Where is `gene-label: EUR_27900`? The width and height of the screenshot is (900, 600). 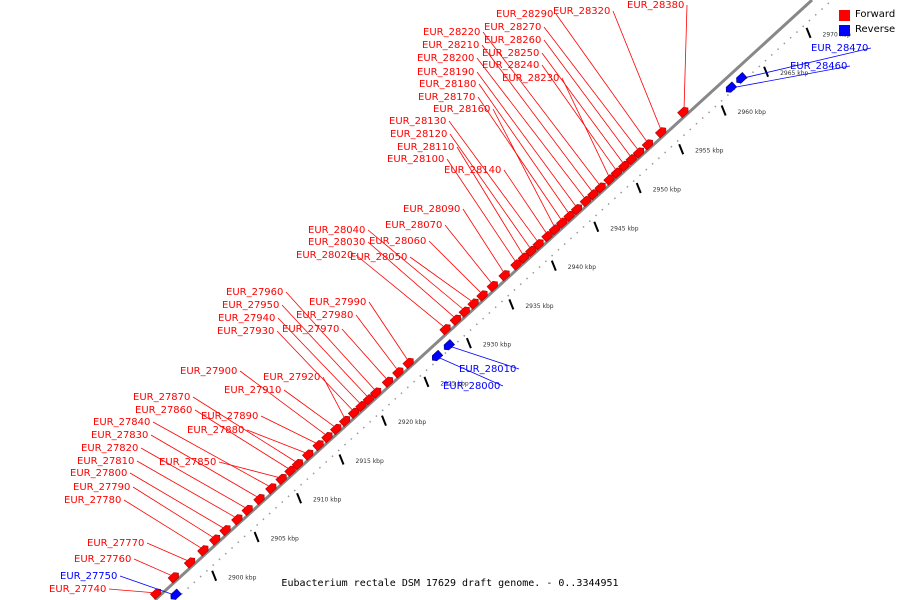 gene-label: EUR_27900 is located at coordinates (208, 371).